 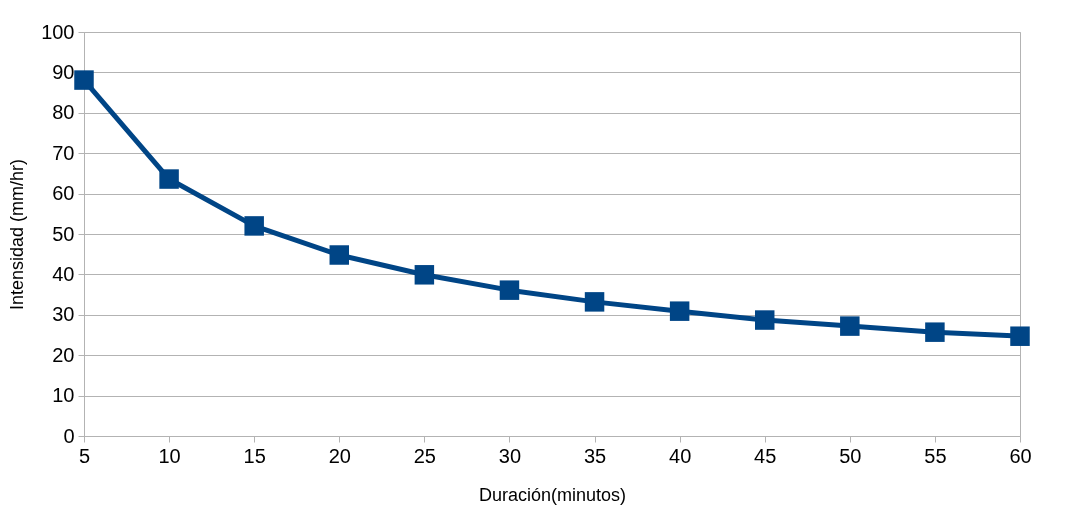 I want to click on y-tick-label: 20, so click(x=63, y=354).